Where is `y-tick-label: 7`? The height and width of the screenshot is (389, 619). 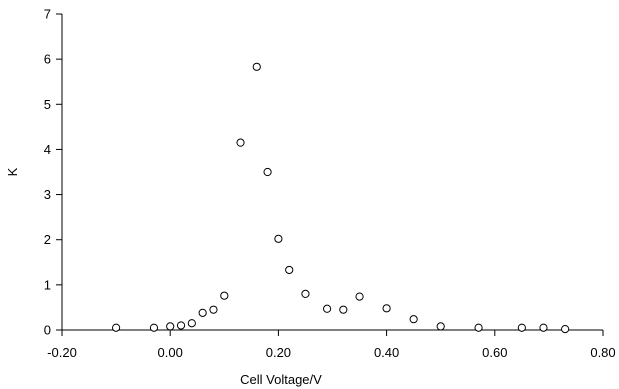 y-tick-label: 7 is located at coordinates (47, 14).